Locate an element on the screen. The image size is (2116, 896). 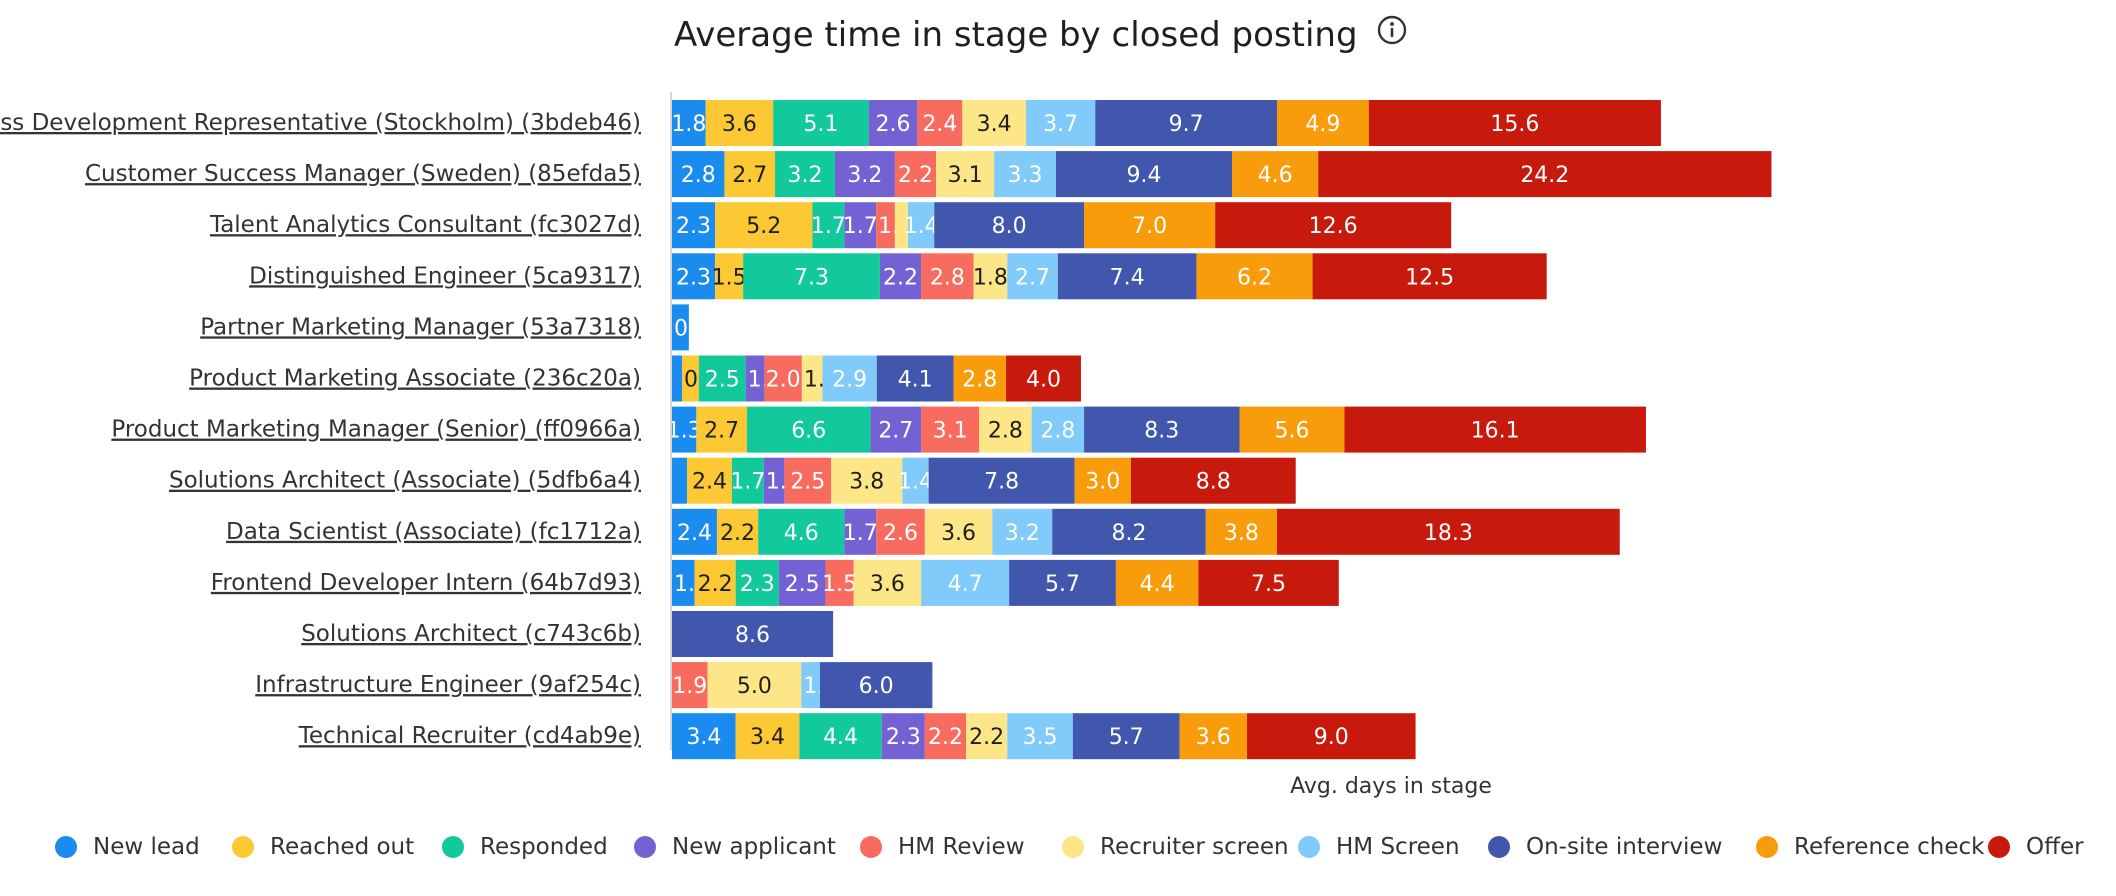
row-label: Distinguished Engineer (5ca9317) is located at coordinates (445, 276).